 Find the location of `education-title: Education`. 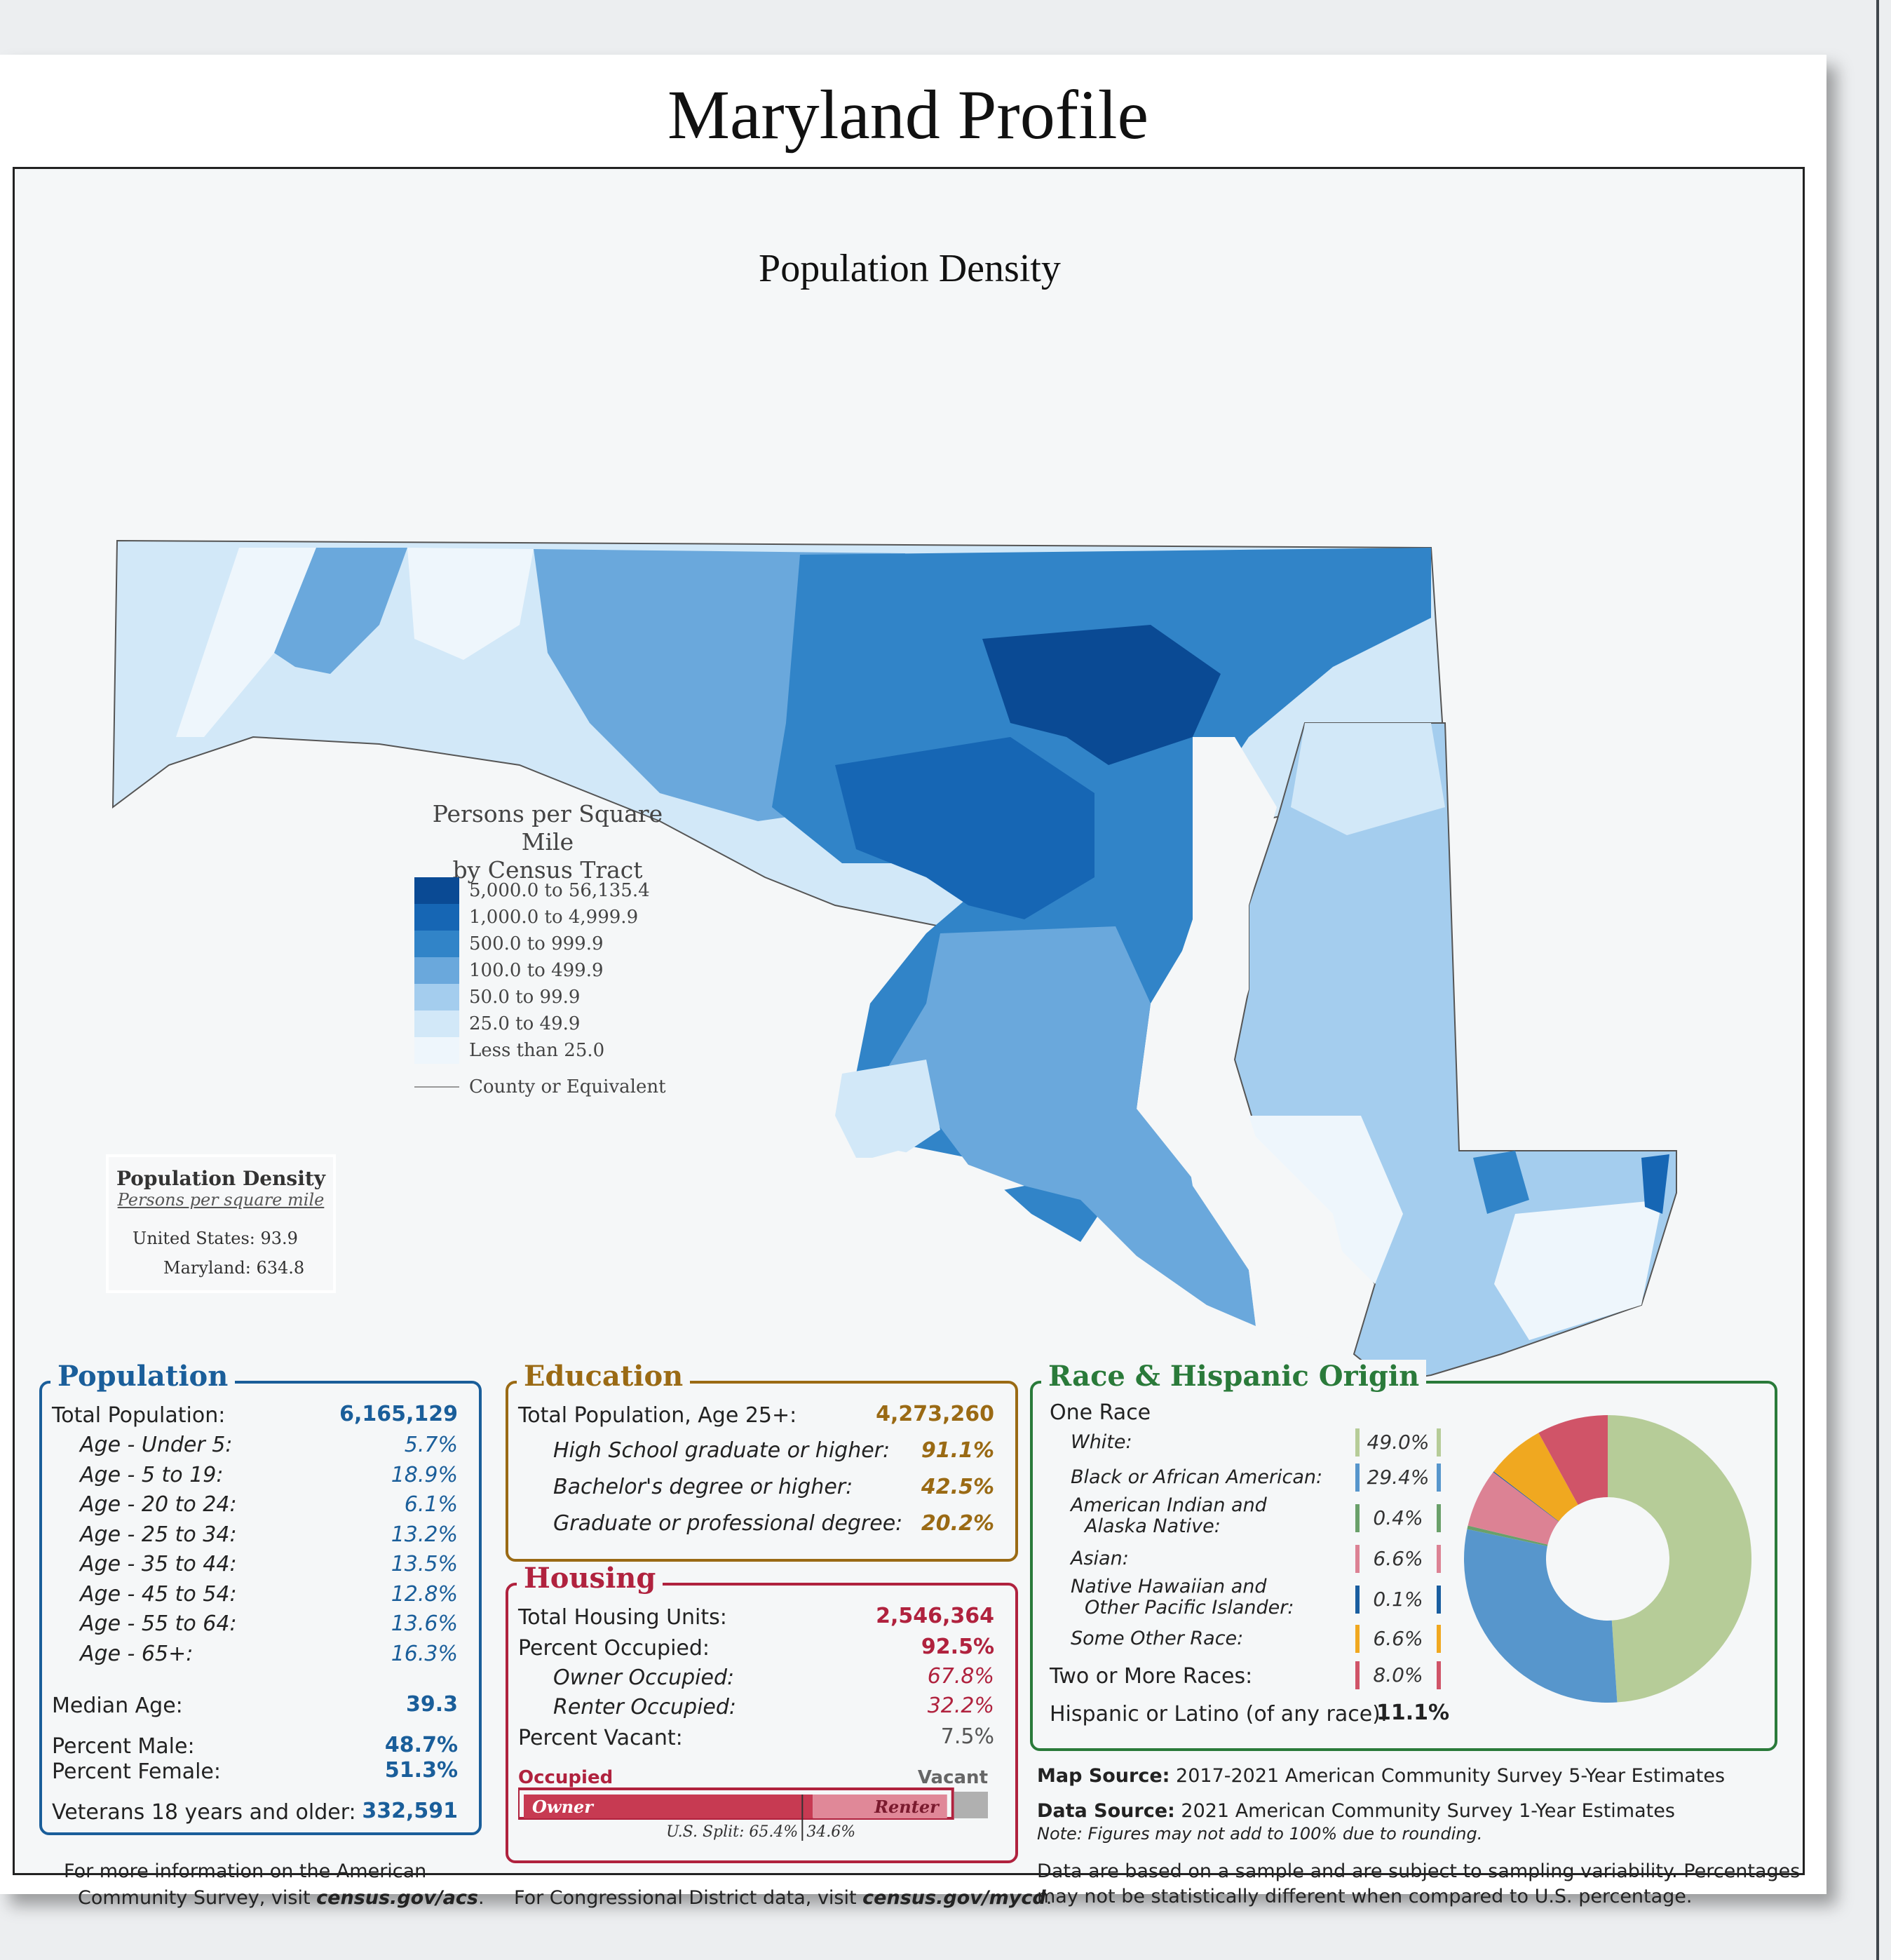

education-title: Education is located at coordinates (604, 1376).